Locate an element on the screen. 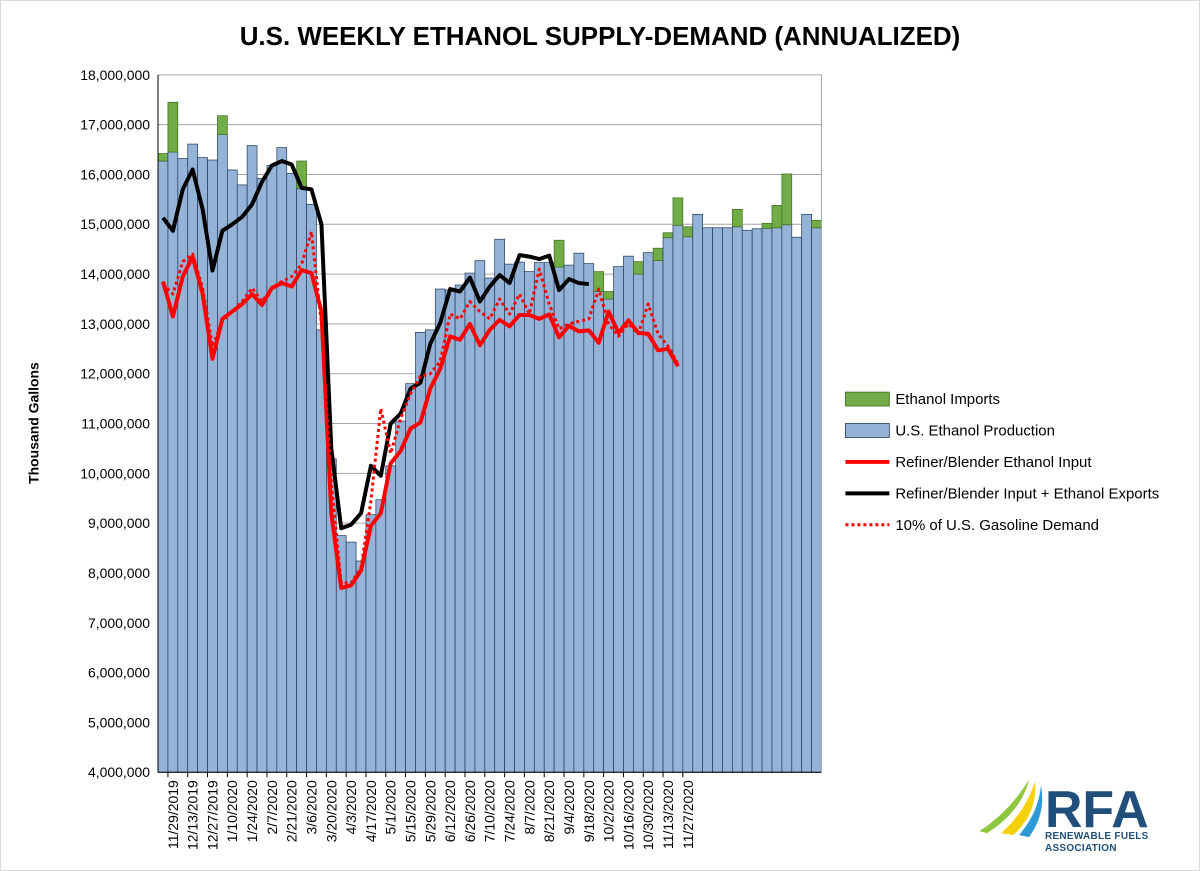  logo-text: RFA is located at coordinates (1097, 809).